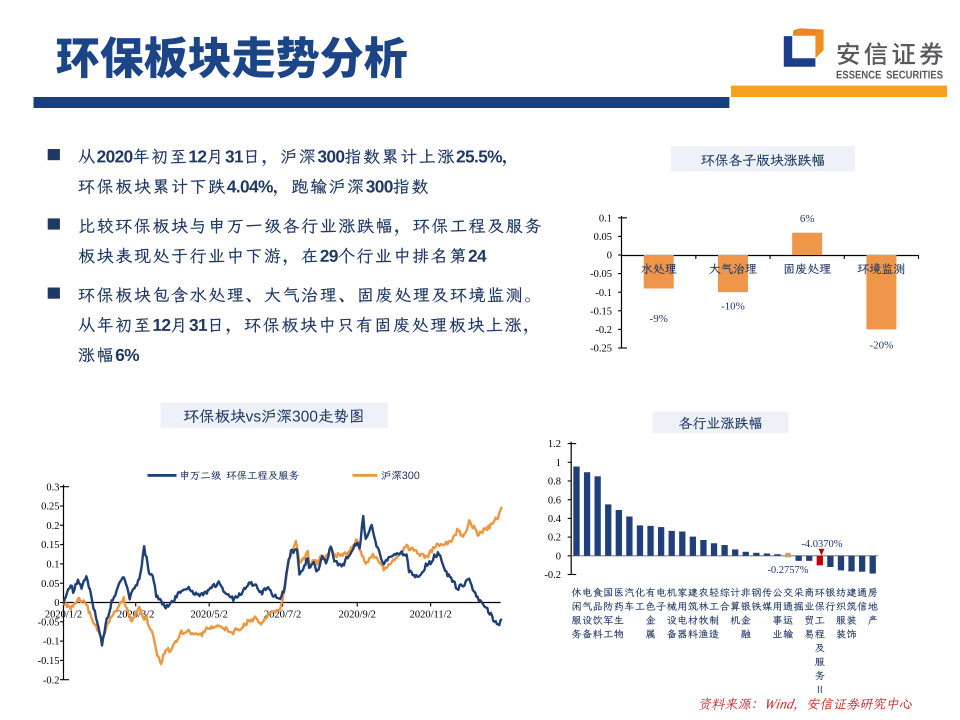 The width and height of the screenshot is (960, 720). What do you see at coordinates (807, 219) in the screenshot?
I see `svg-text: 6%` at bounding box center [807, 219].